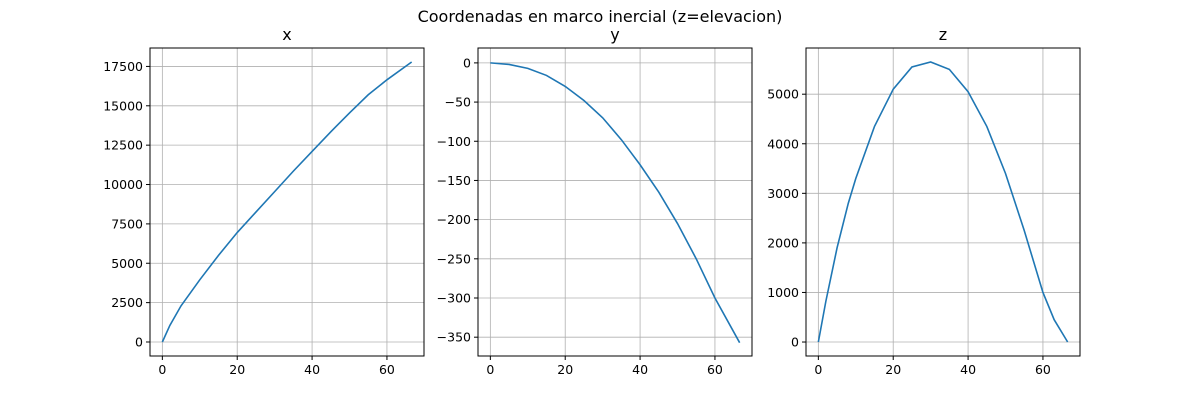 Image resolution: width=1200 pixels, height=400 pixels. Describe the element at coordinates (783, 193) in the screenshot. I see `y-tick-label: 3000` at that location.